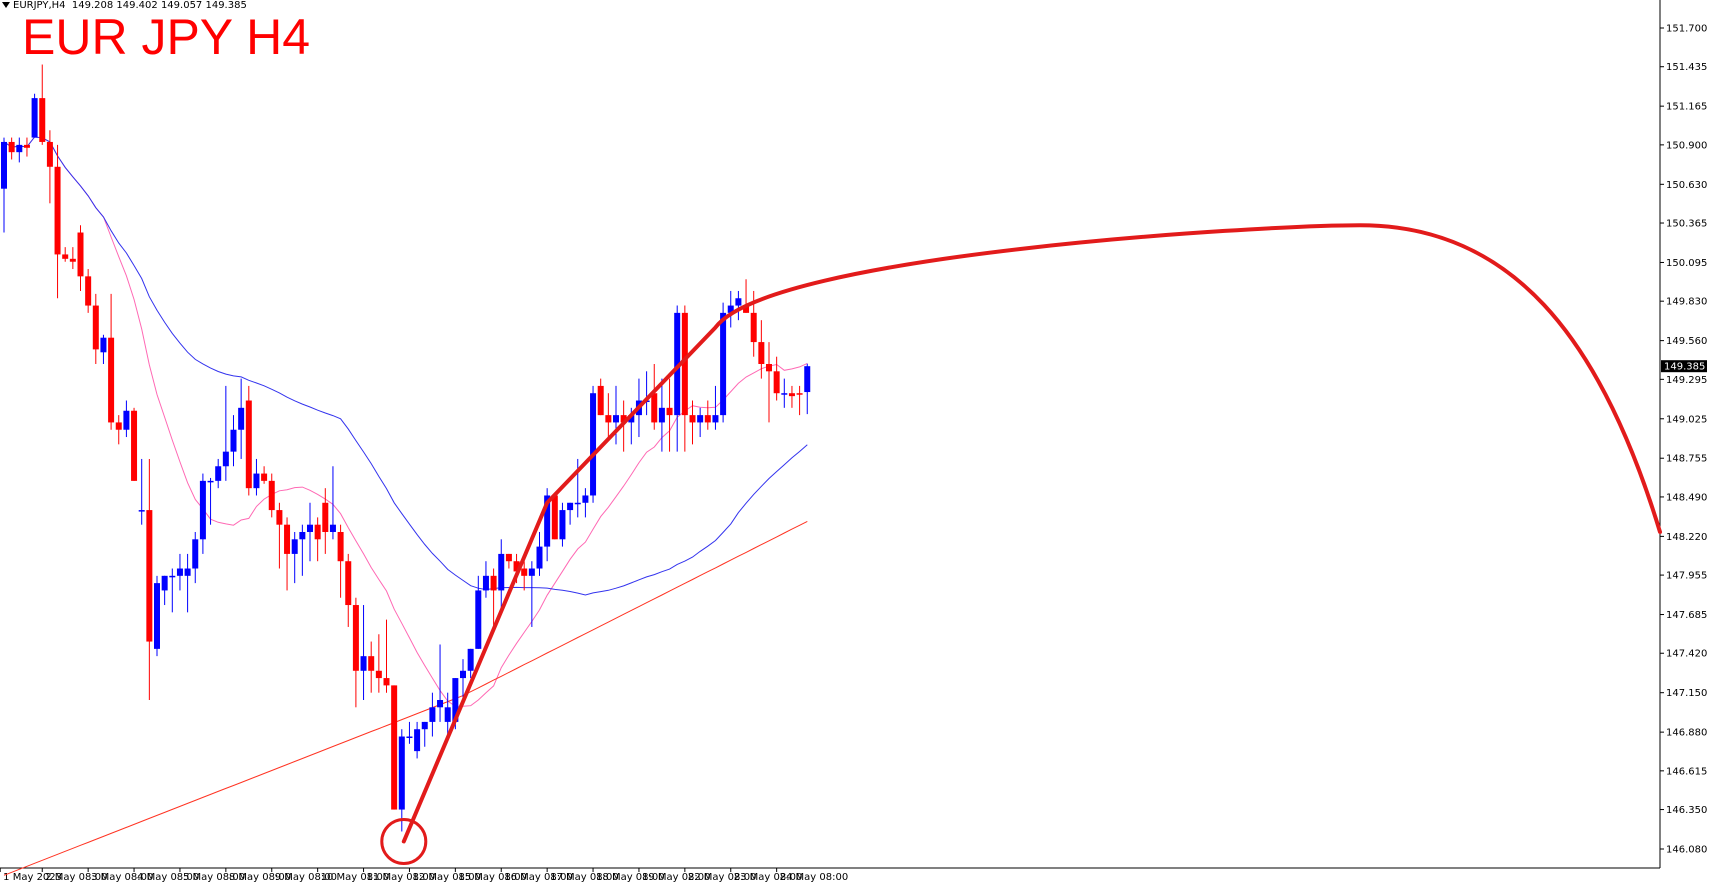 This screenshot has width=1710, height=884. What do you see at coordinates (676, 877) in the screenshot?
I see `time-tick-label: 19 May 08:00` at bounding box center [676, 877].